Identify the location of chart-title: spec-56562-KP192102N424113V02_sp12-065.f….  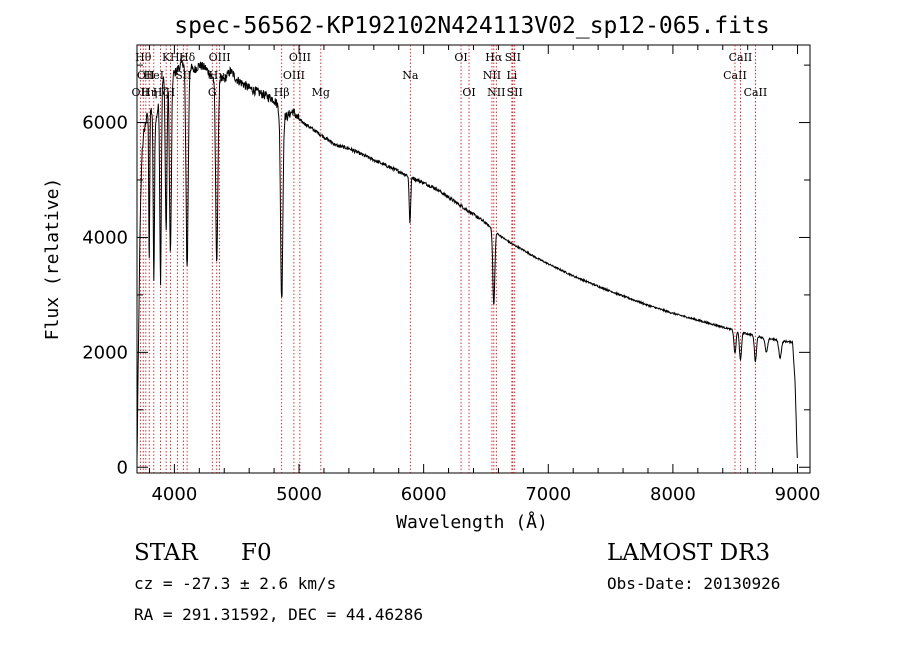
(471, 26).